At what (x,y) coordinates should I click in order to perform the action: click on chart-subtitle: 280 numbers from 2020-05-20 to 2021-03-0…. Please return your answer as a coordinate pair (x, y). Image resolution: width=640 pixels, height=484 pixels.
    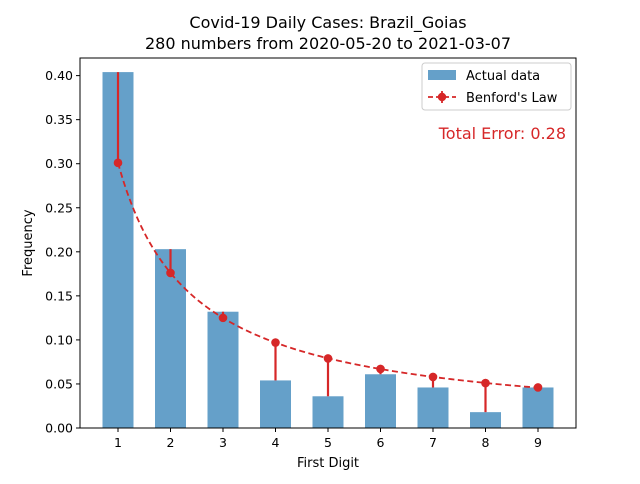
    Looking at the image, I should click on (328, 43).